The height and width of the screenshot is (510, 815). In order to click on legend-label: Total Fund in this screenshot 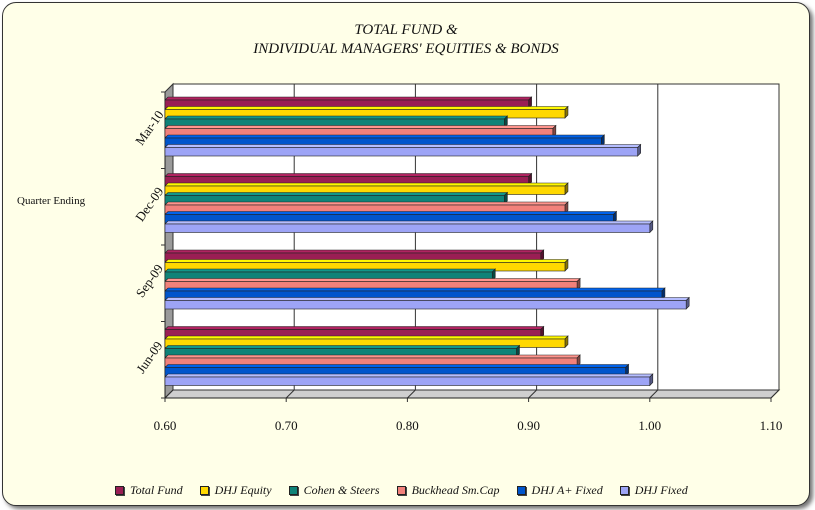, I will do `click(156, 490)`.